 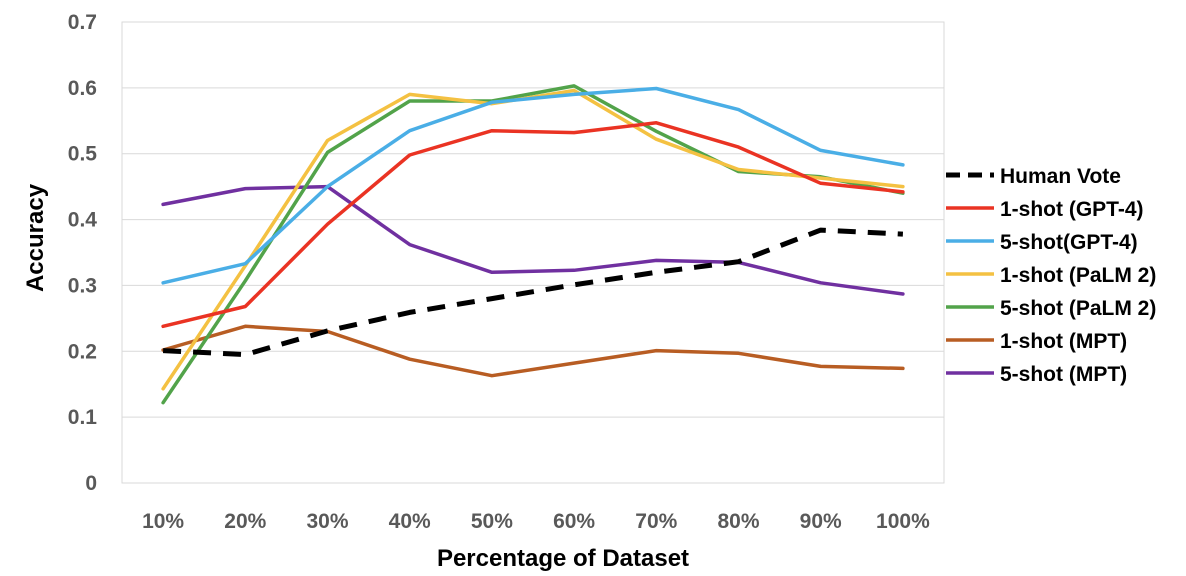 I want to click on y-tick-label: 0.5, so click(x=83, y=154).